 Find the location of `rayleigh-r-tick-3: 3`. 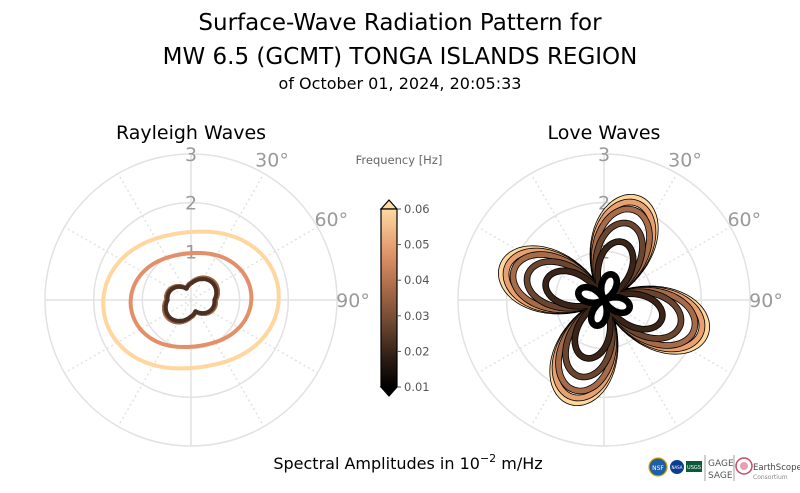

rayleigh-r-tick-3: 3 is located at coordinates (191, 155).